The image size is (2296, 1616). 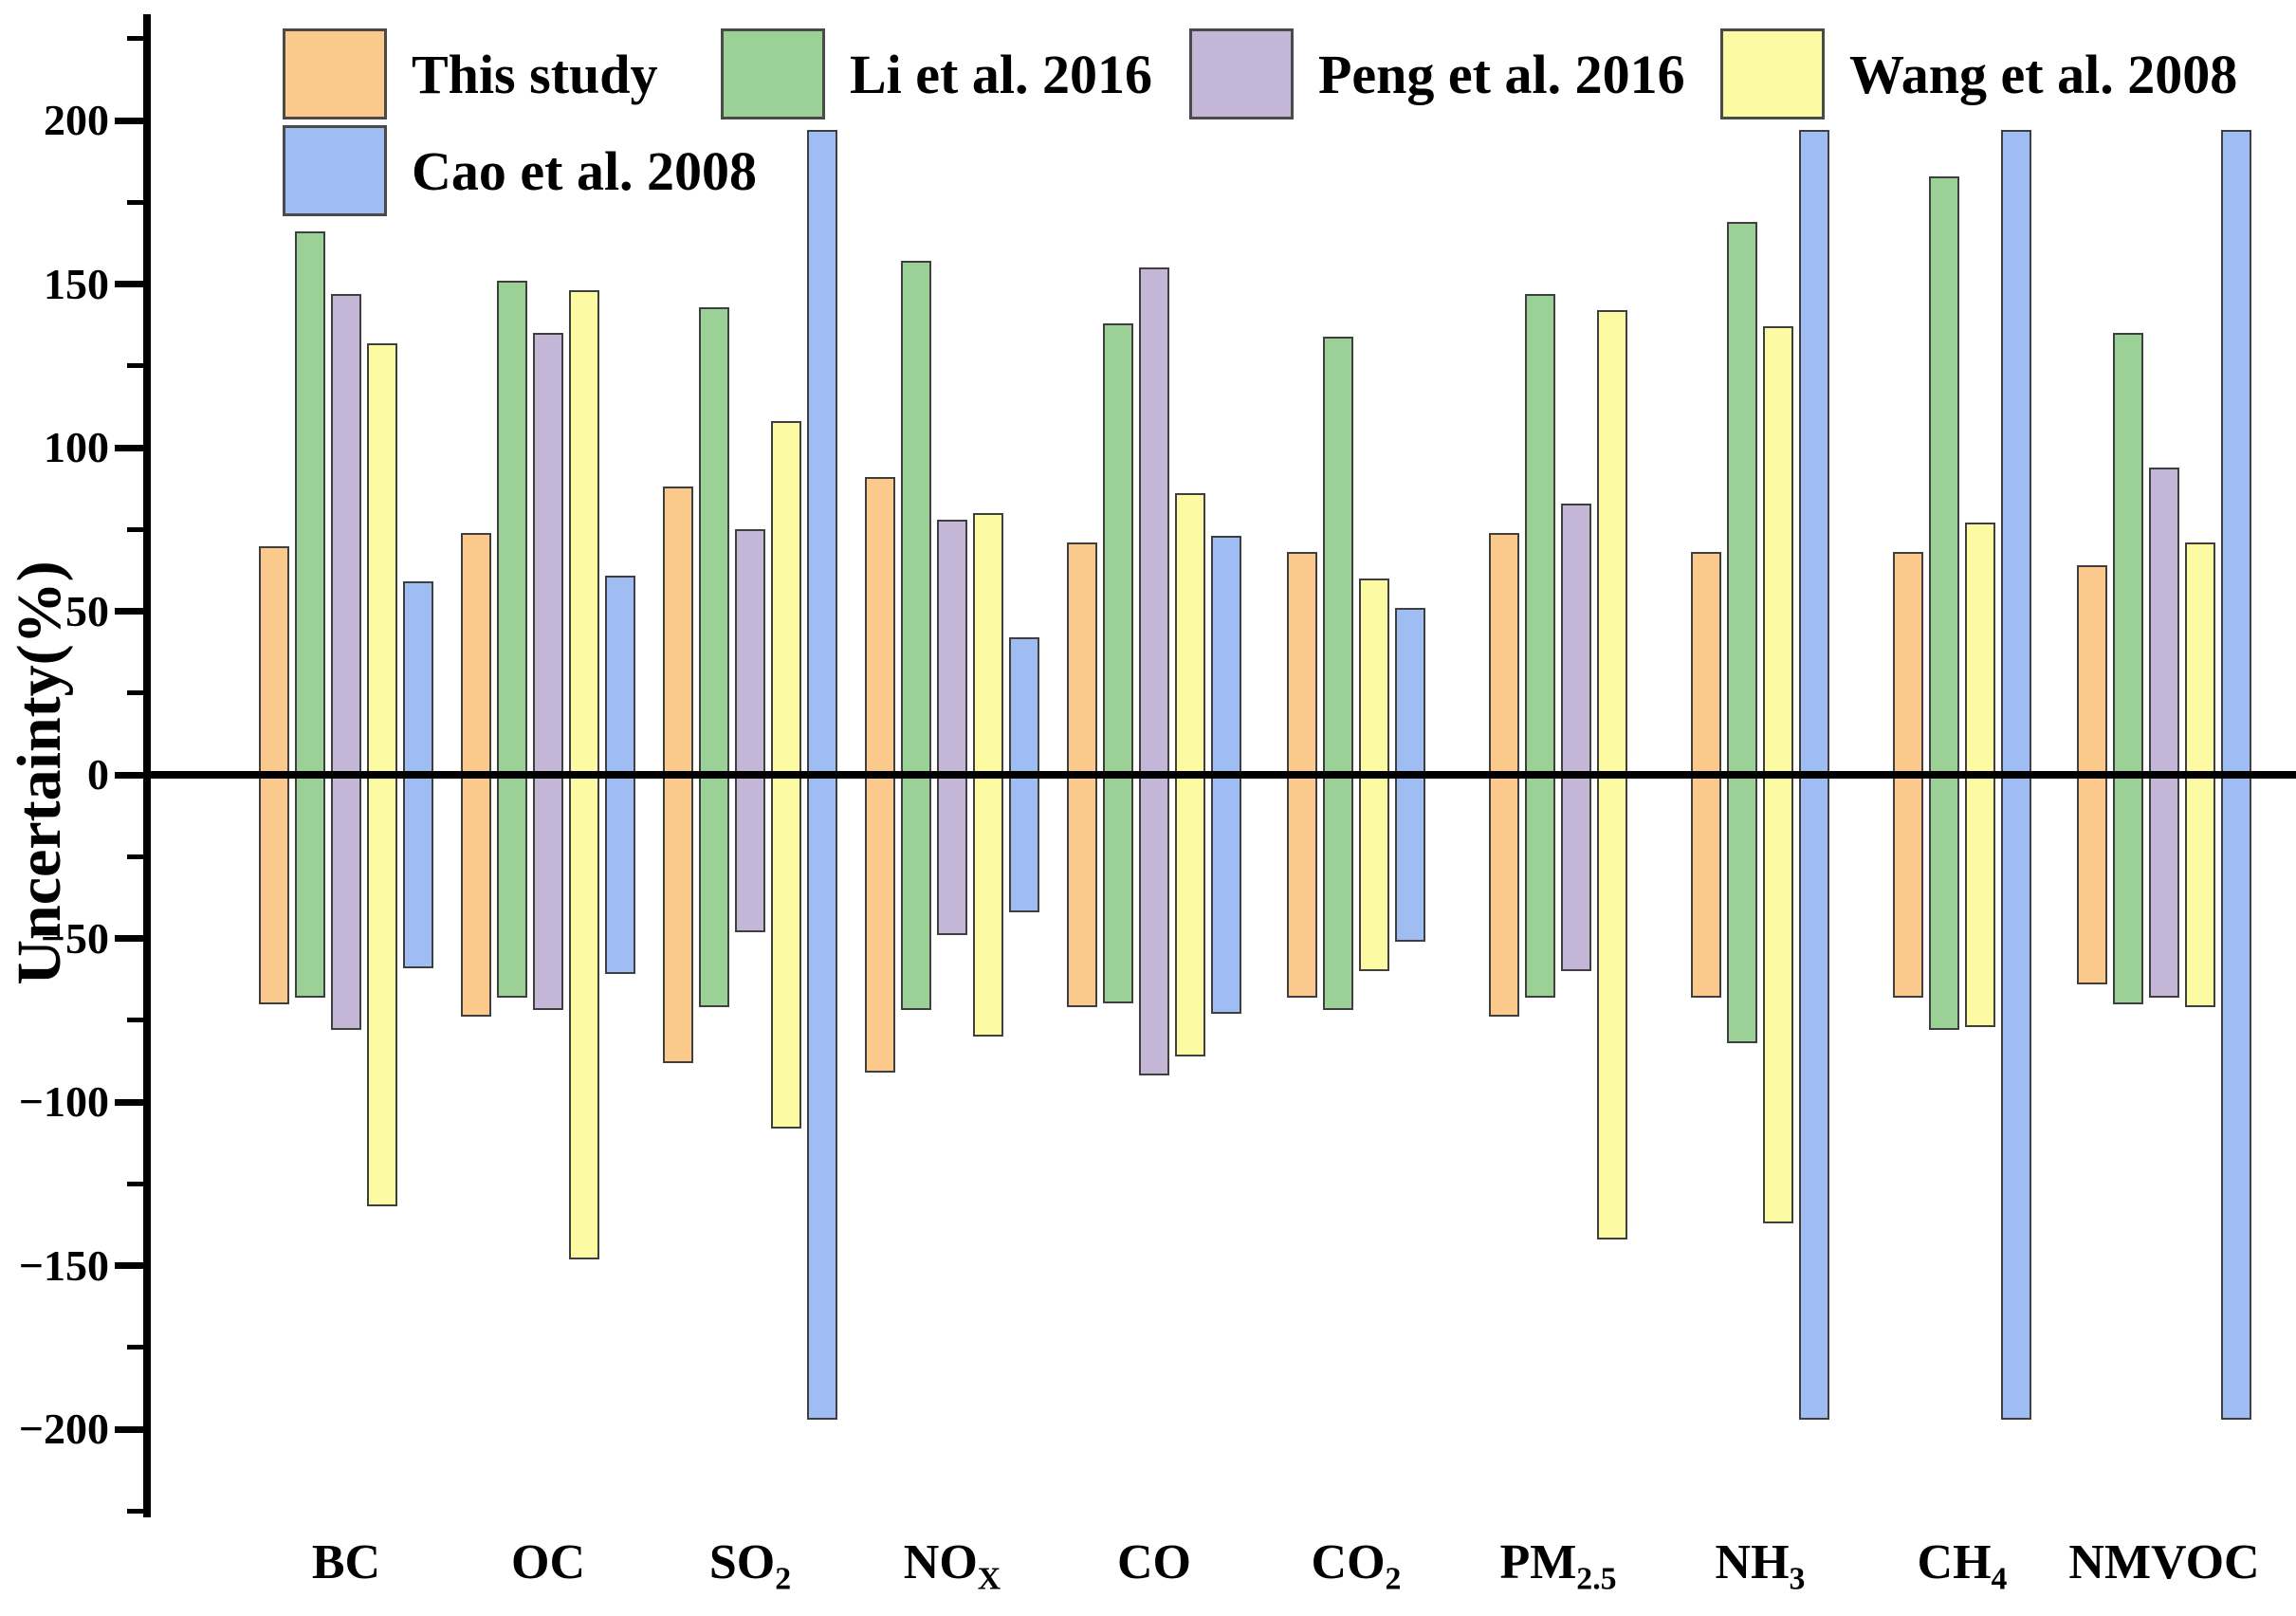 What do you see at coordinates (2164, 1562) in the screenshot?
I see `x-category-label: NMVOC` at bounding box center [2164, 1562].